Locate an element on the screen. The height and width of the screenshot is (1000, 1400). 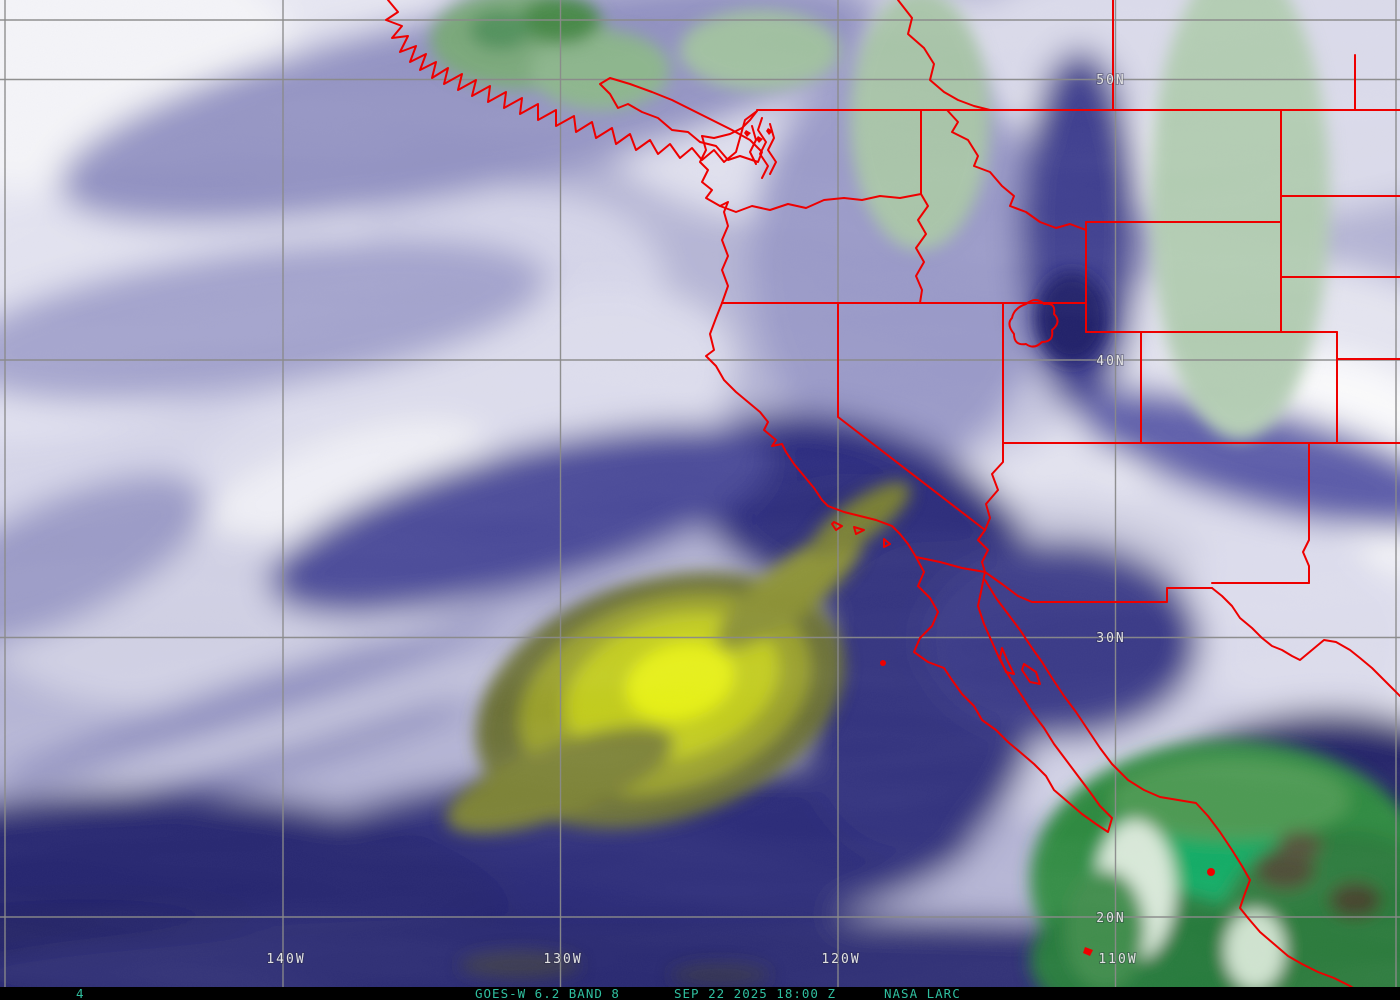
small-island-marker is located at coordinates (1088, 951).